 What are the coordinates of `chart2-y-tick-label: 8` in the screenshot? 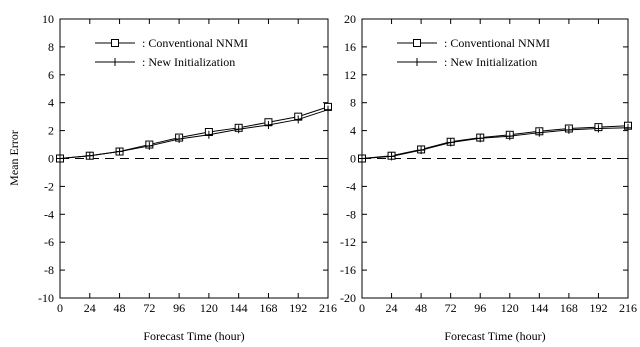 It's located at (353, 103).